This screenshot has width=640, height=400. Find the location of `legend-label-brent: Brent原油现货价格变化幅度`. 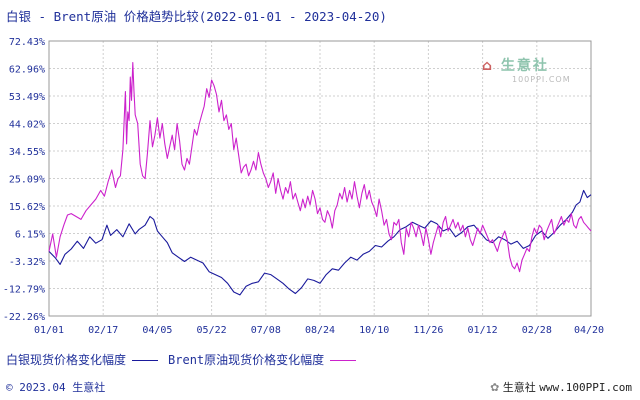

legend-label-brent: Brent原油现货价格变化幅度 is located at coordinates (246, 360).